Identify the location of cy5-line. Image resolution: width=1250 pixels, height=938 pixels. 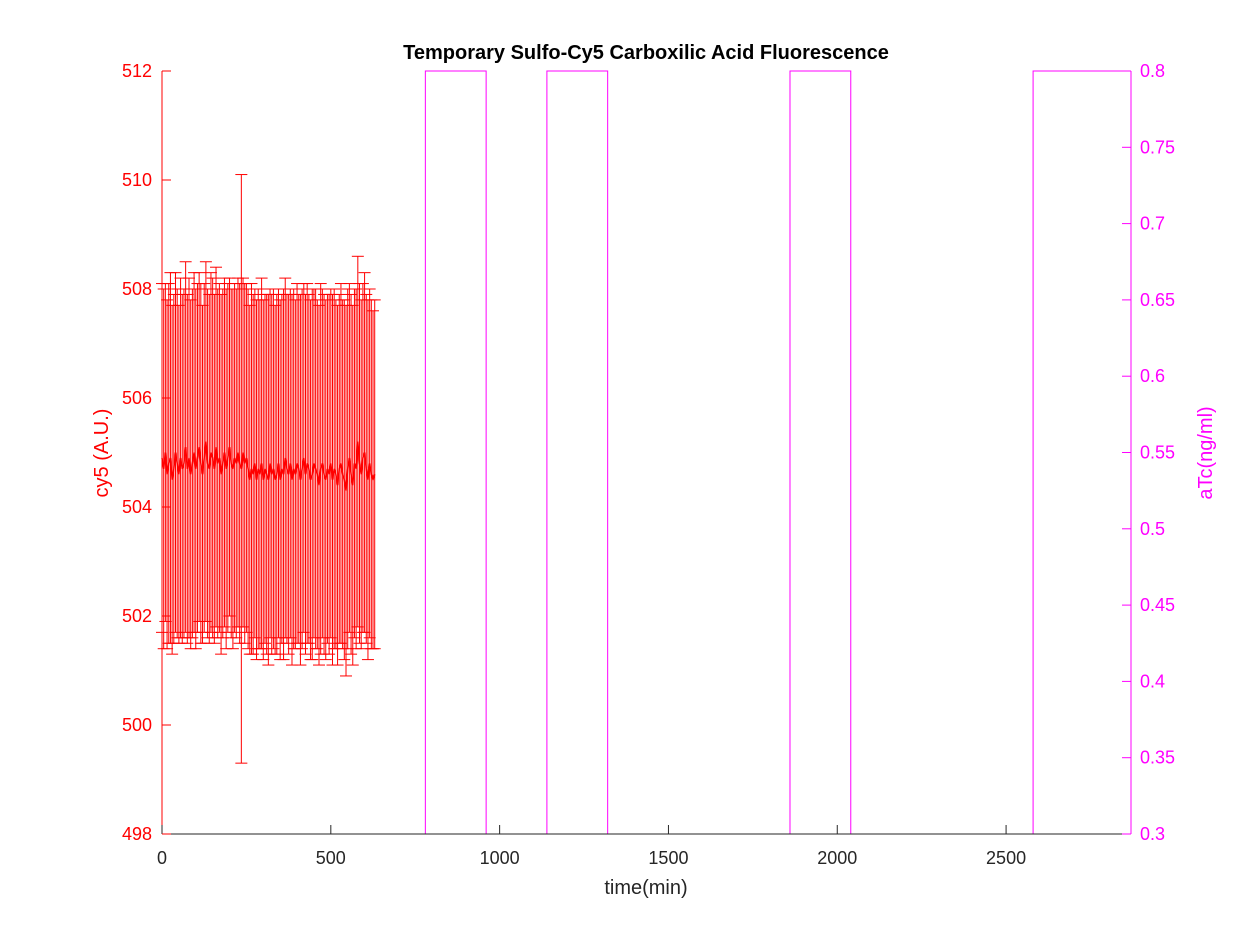
(268, 466).